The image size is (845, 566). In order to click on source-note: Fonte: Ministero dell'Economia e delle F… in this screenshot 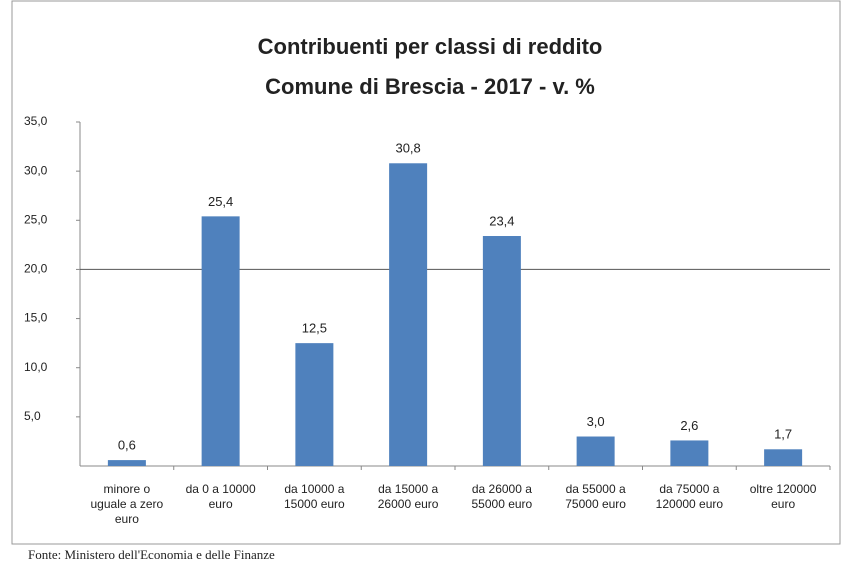, I will do `click(151, 554)`.